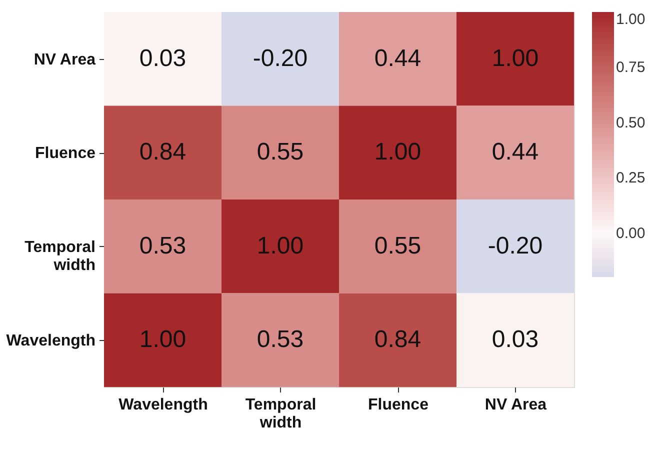 The width and height of the screenshot is (671, 452). What do you see at coordinates (631, 123) in the screenshot?
I see `color-bar-label: 0.50` at bounding box center [631, 123].